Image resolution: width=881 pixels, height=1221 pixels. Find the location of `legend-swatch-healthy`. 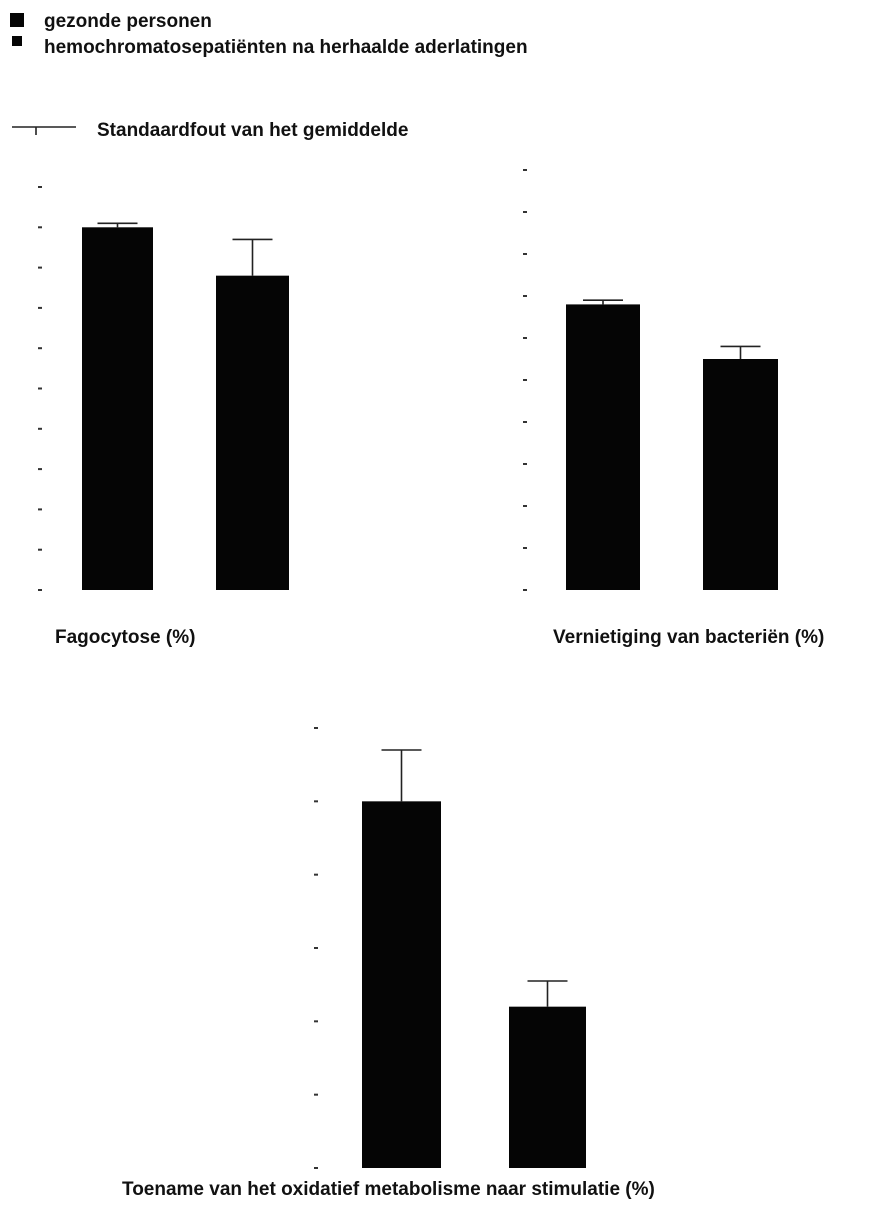

legend-swatch-healthy is located at coordinates (17, 20).